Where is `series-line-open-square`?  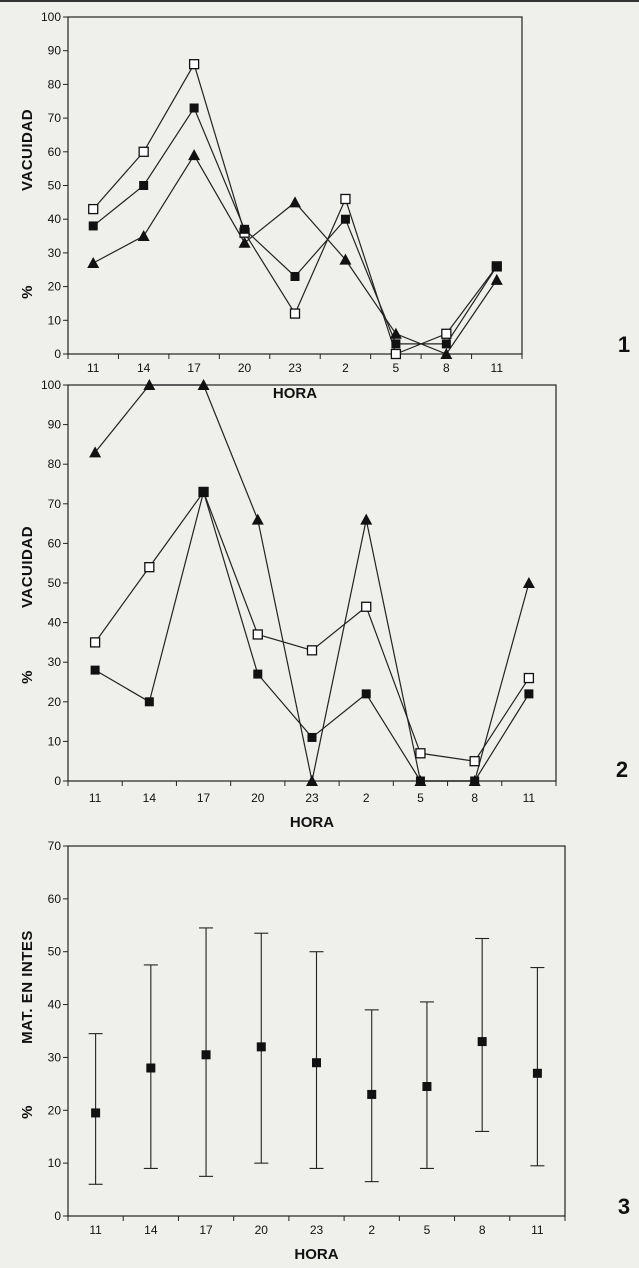
series-line-open-square is located at coordinates (312, 626).